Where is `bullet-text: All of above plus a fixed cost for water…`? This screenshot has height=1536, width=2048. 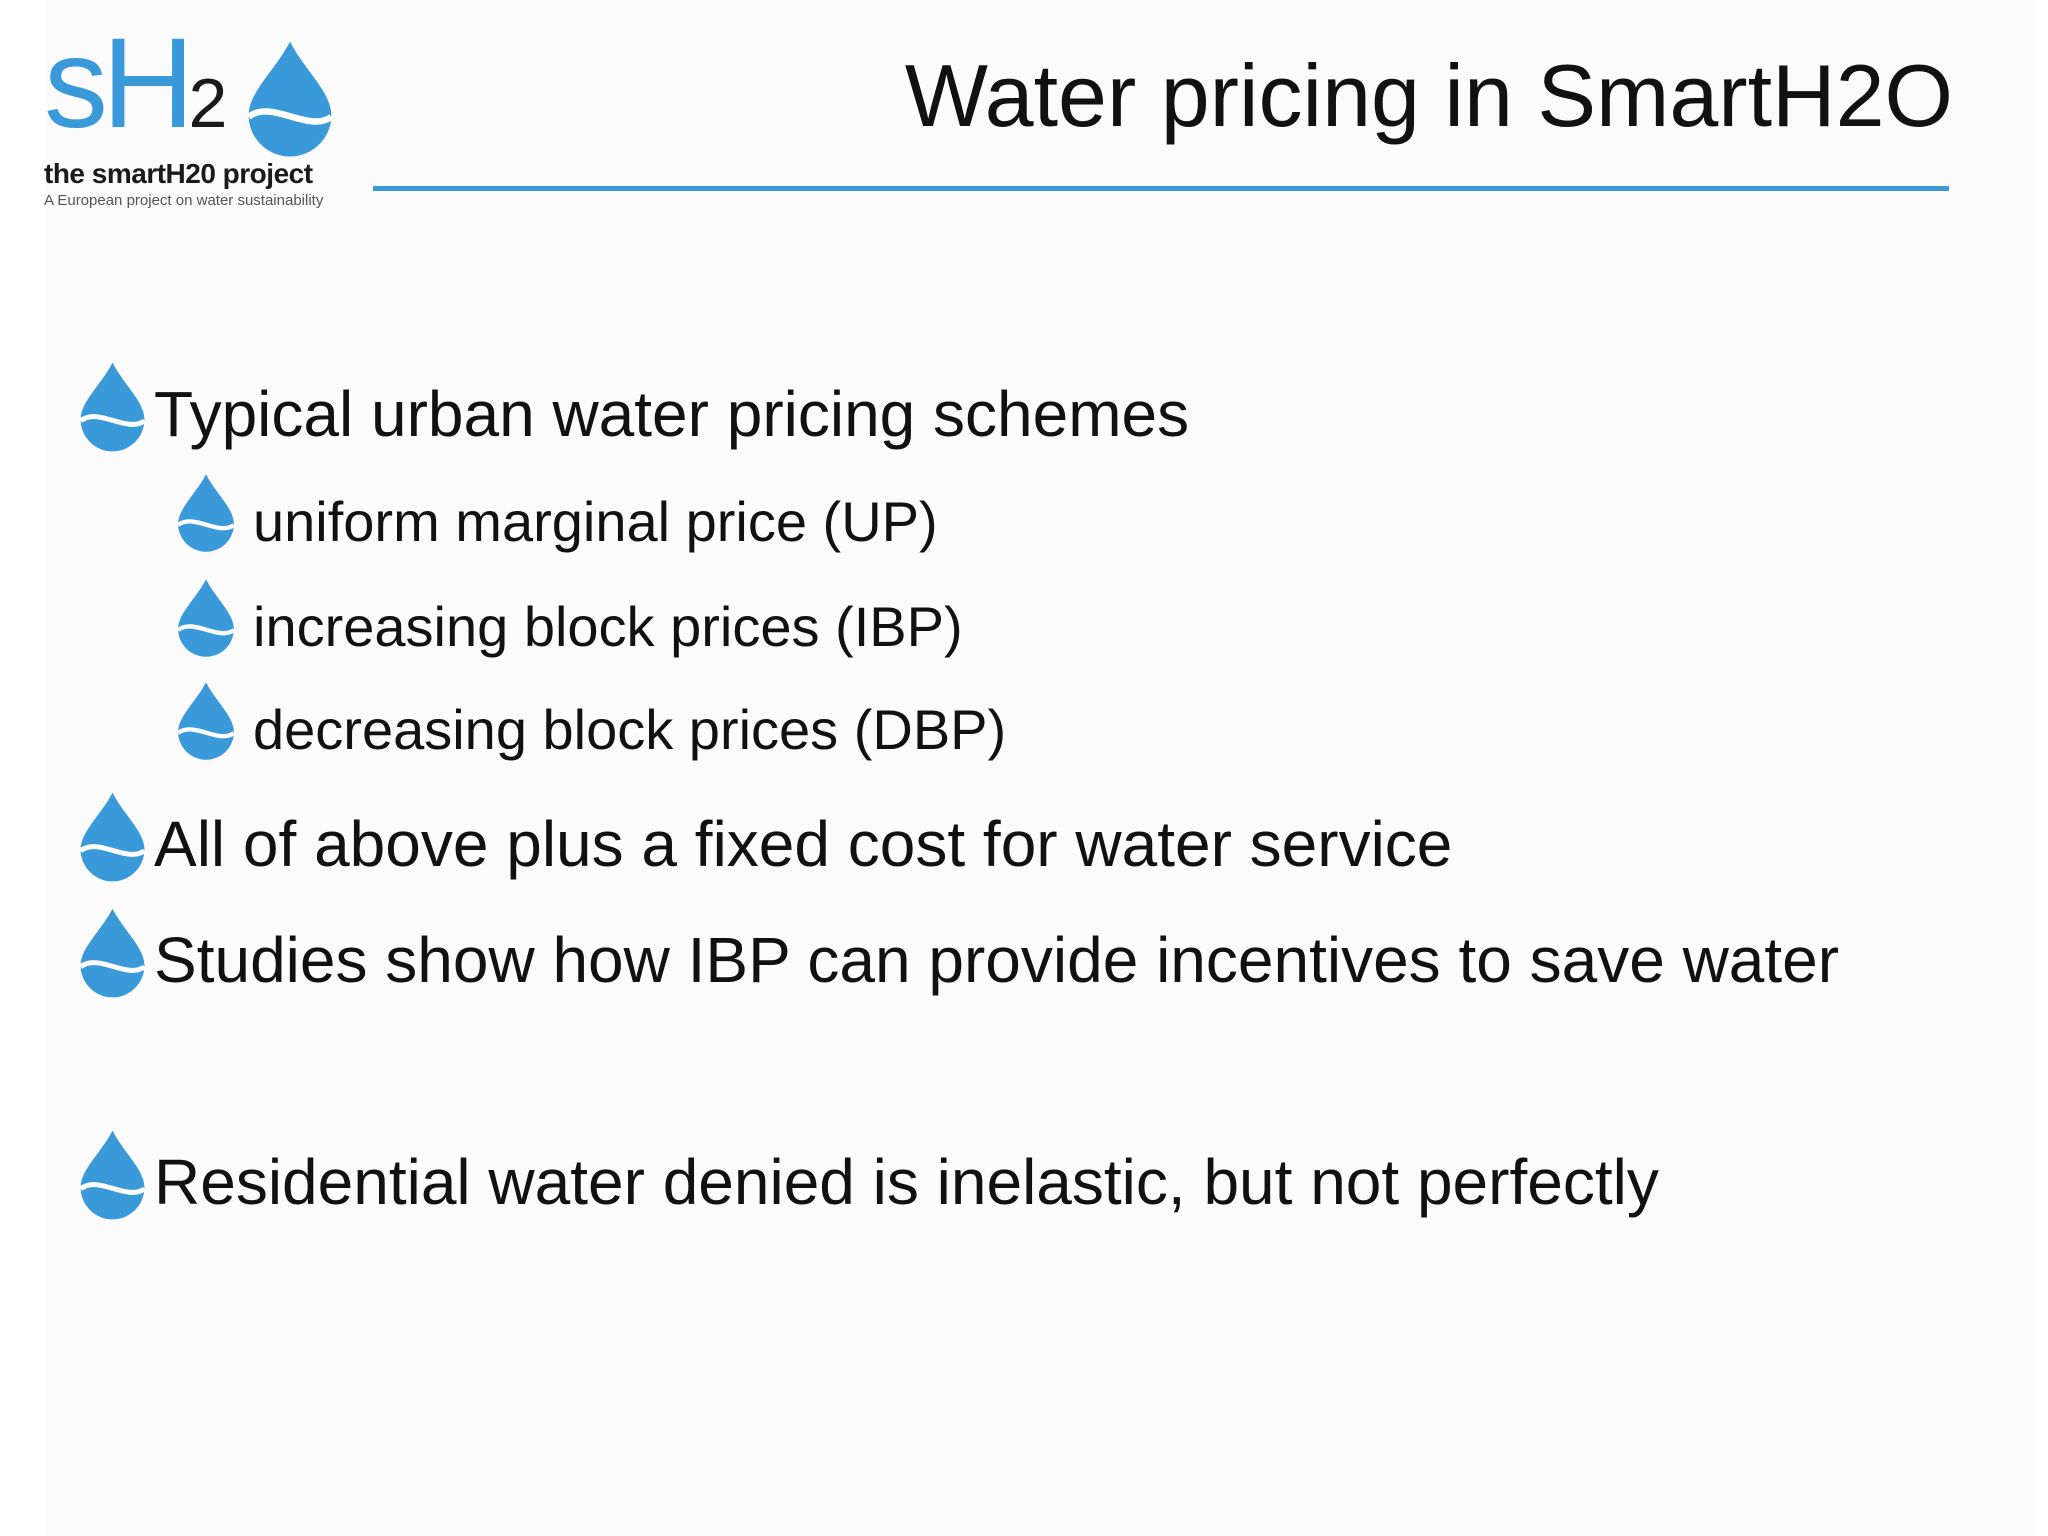 bullet-text: All of above plus a fixed cost for water… is located at coordinates (803, 844).